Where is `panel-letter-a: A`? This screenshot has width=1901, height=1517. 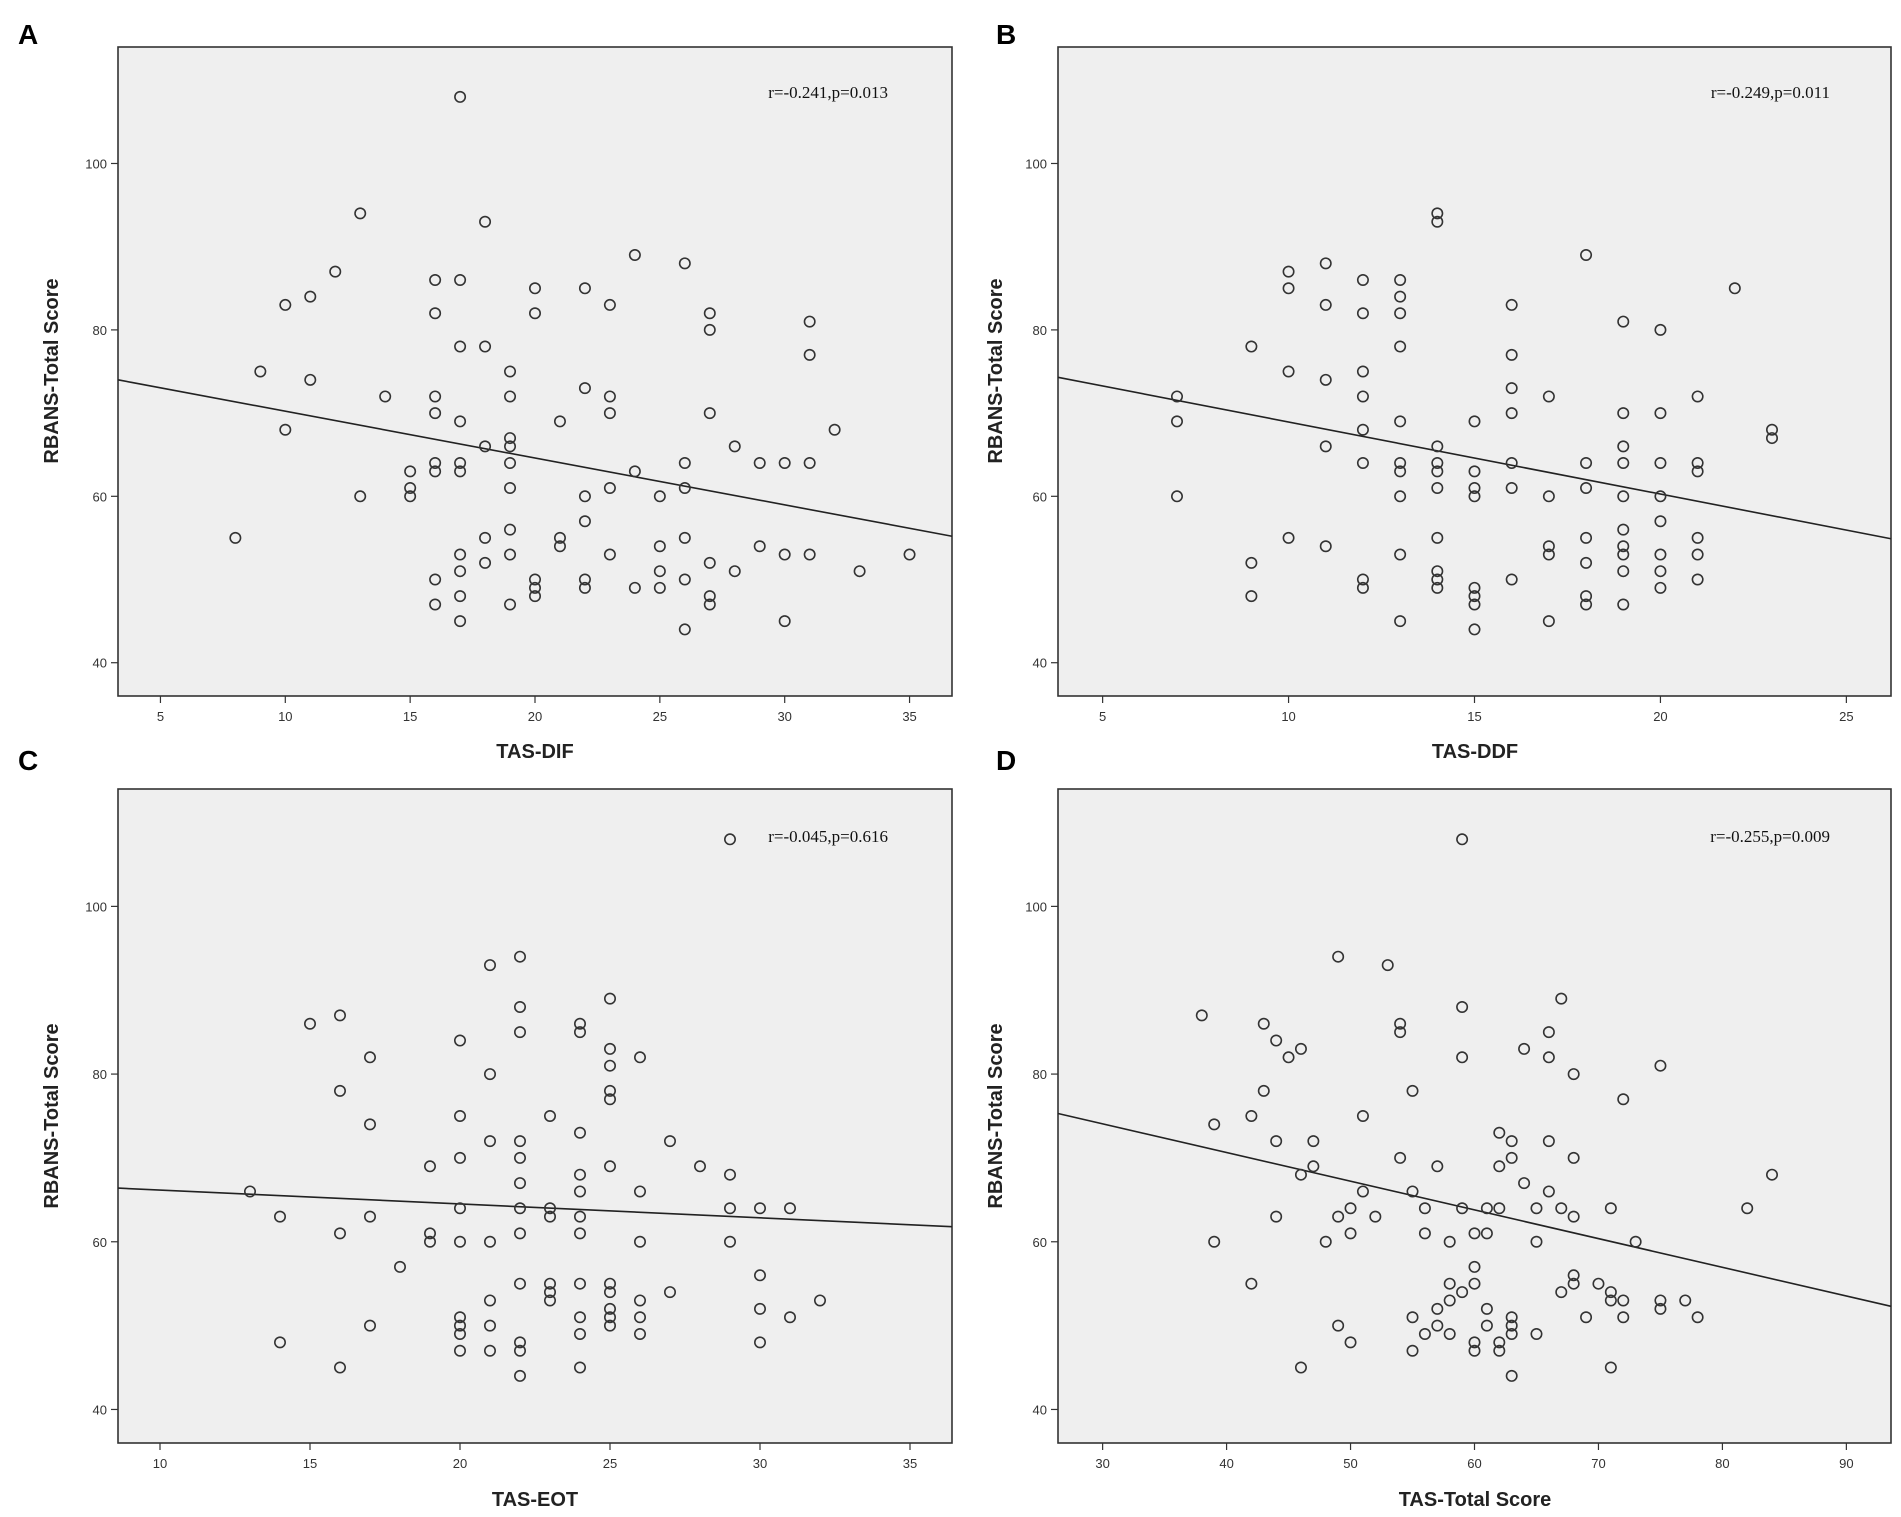 panel-letter-a: A is located at coordinates (28, 34).